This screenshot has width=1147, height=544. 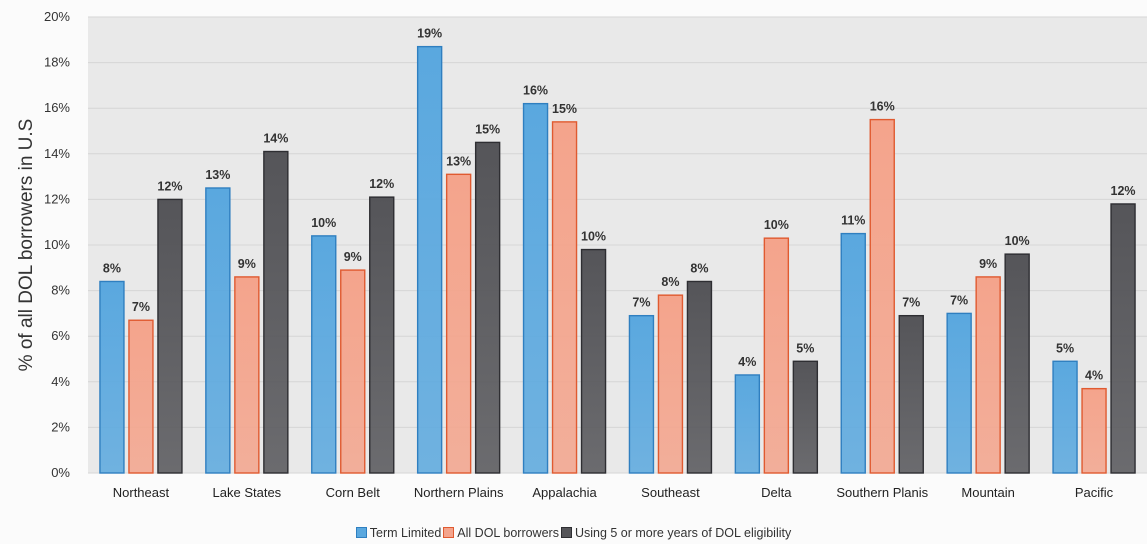 I want to click on y-tick-label: 14%, so click(x=57, y=153).